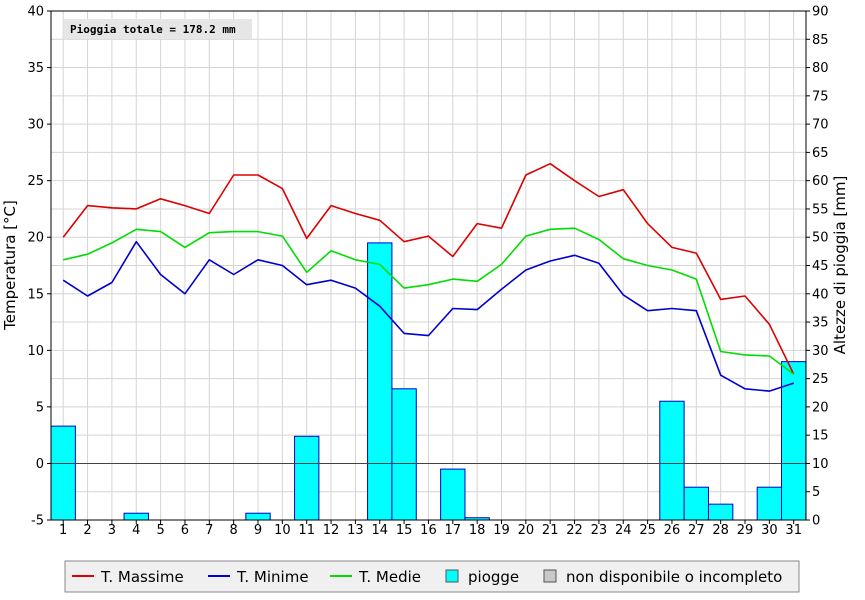  I want to click on y-right-tick-label: 0, so click(816, 521).